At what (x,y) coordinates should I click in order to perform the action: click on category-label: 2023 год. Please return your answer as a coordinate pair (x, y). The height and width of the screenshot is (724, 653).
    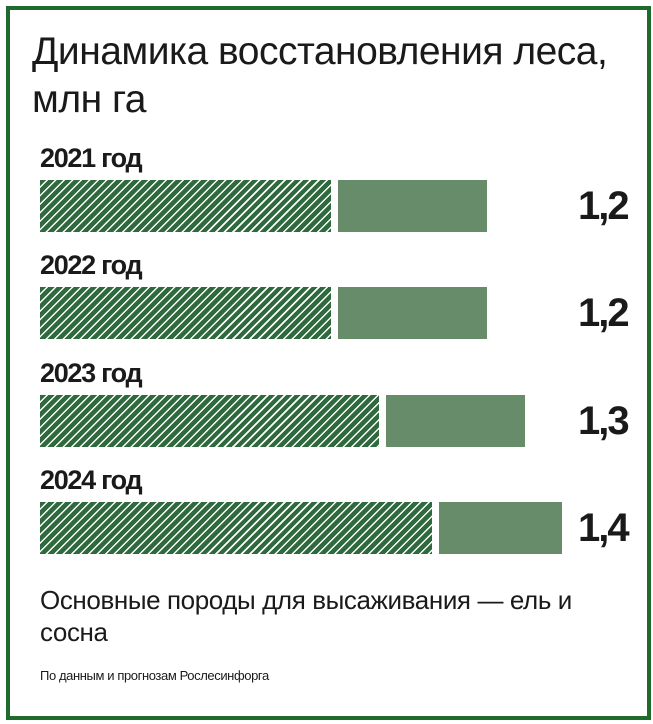
    Looking at the image, I should click on (91, 372).